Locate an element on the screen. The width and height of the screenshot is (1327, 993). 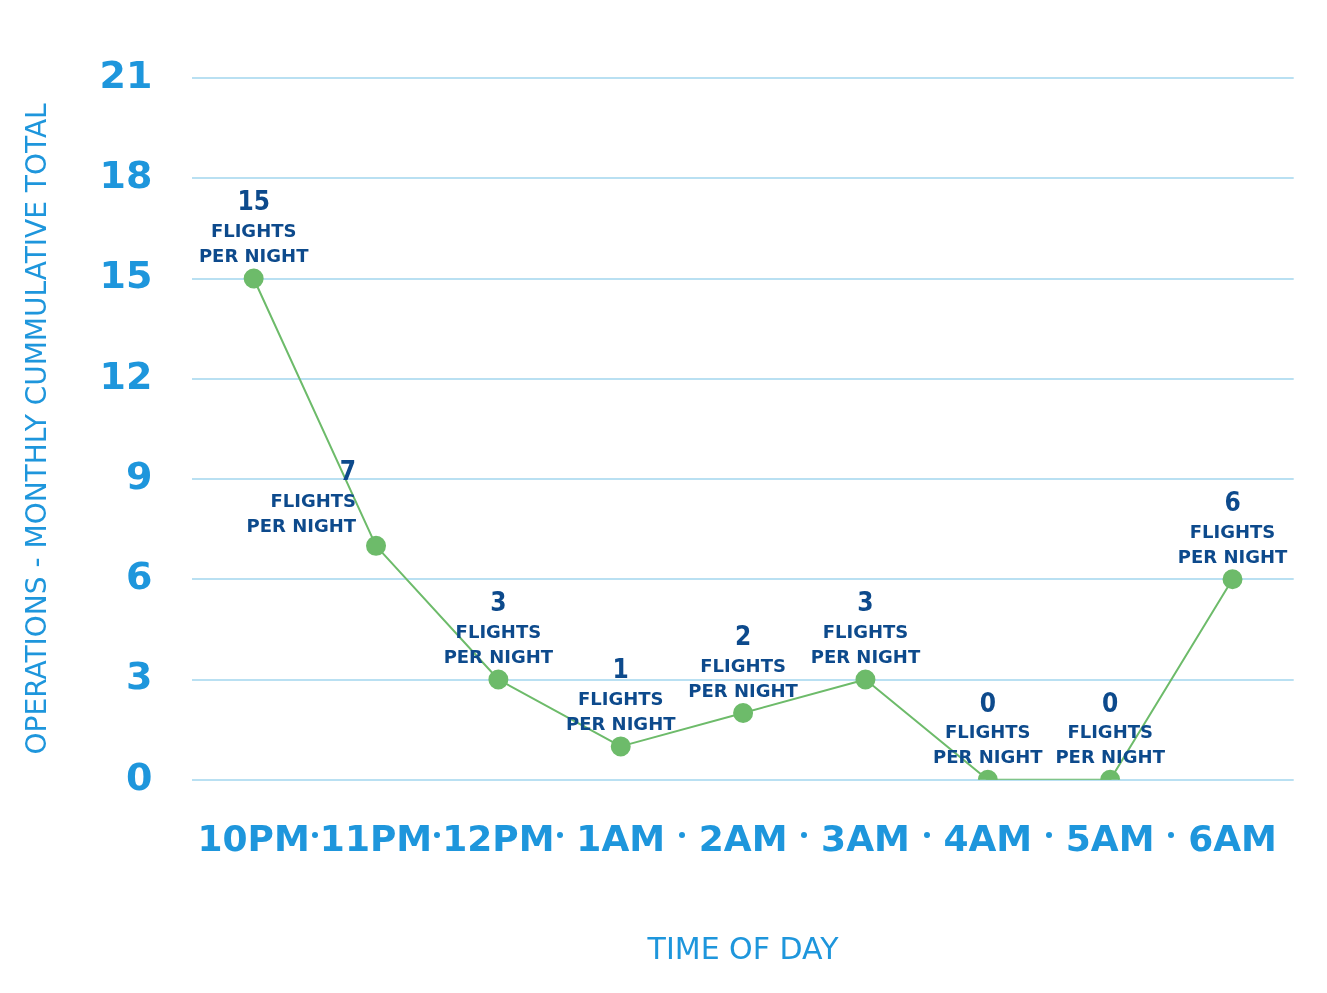
y-tick-label: 3 is located at coordinates (139, 676).